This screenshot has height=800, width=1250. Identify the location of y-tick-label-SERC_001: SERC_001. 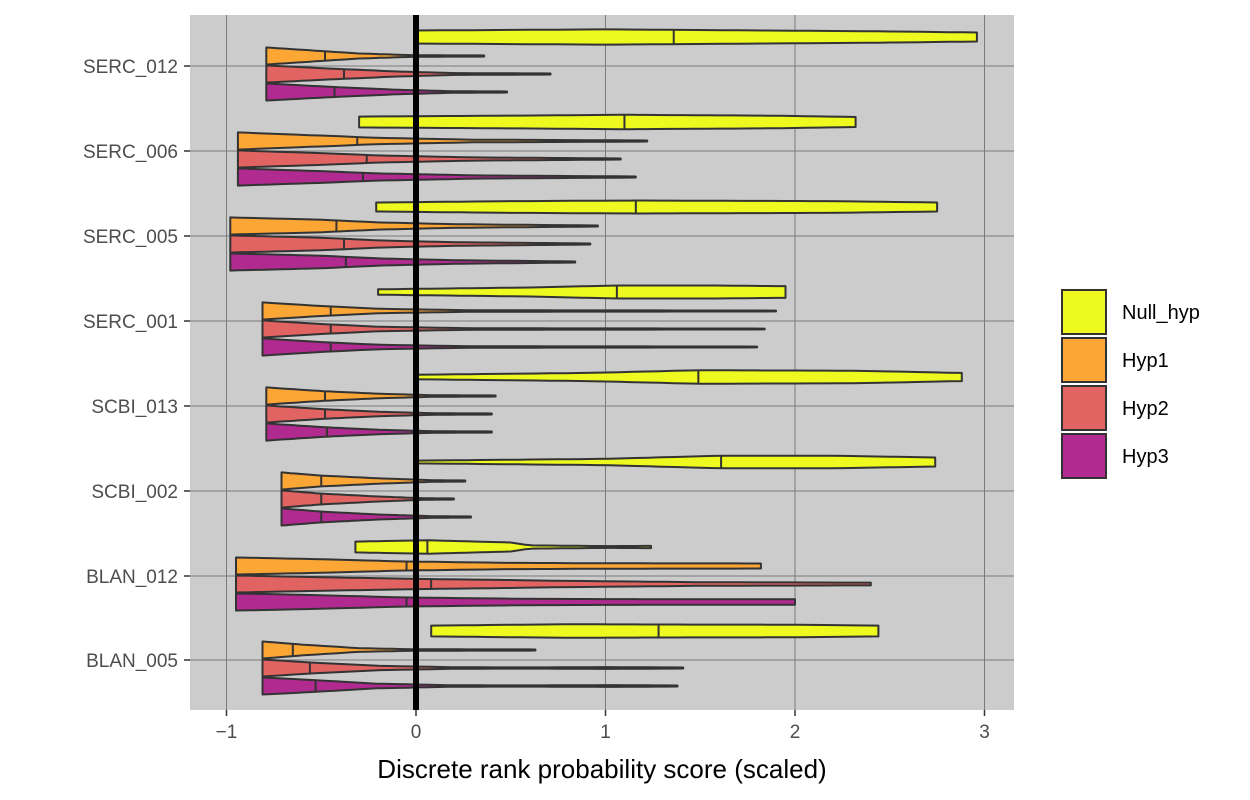
(130, 322).